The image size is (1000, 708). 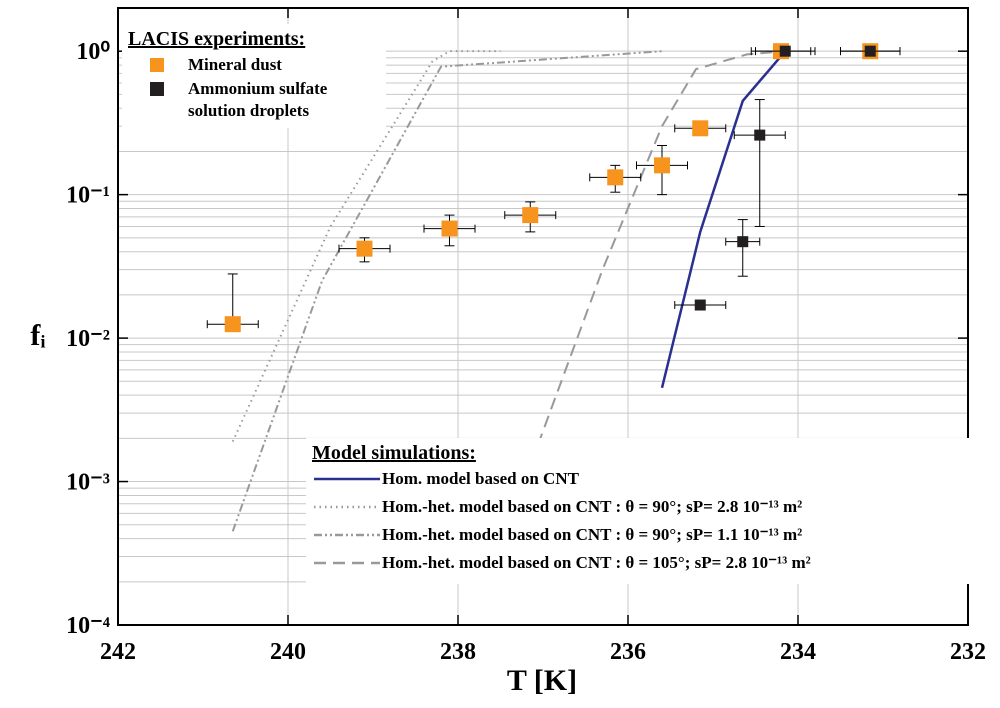 What do you see at coordinates (118, 652) in the screenshot?
I see `x-tick-label: 242` at bounding box center [118, 652].